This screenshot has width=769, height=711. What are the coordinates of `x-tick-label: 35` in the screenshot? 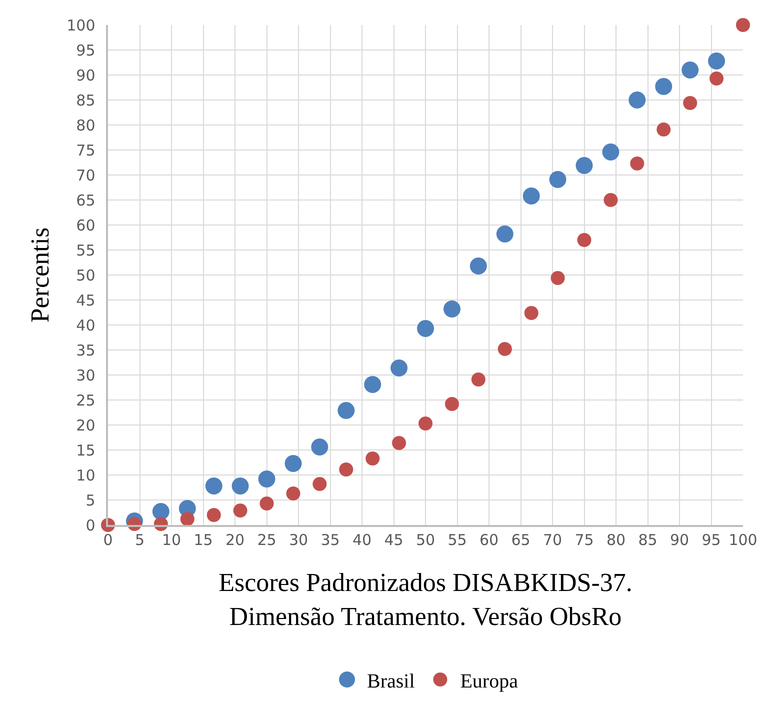 It's located at (330, 539).